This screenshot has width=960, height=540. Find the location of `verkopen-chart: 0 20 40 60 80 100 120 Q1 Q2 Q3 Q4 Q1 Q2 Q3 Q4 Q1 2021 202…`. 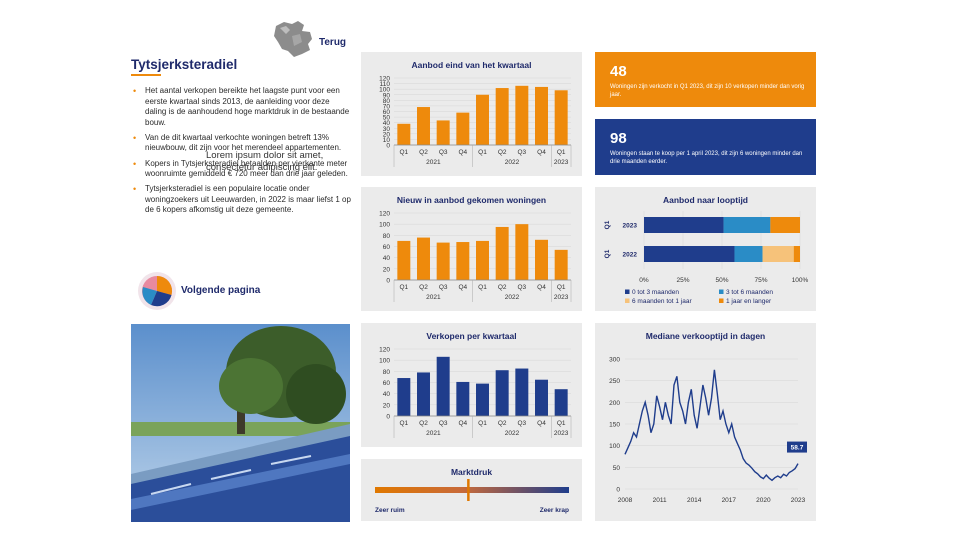

verkopen-chart: 0 20 40 60 80 100 120 Q1 Q2 Q3 Q4 Q1 Q2 Q3 Q4 Q1 2021 202… is located at coordinates (475, 392).